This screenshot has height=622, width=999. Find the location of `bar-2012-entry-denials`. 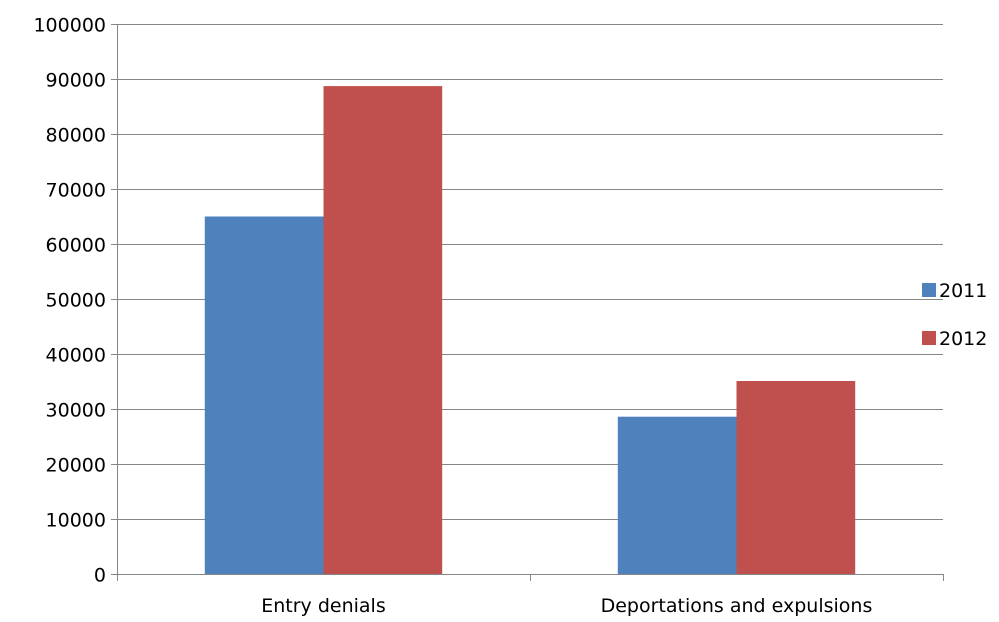

bar-2012-entry-denials is located at coordinates (383, 330).